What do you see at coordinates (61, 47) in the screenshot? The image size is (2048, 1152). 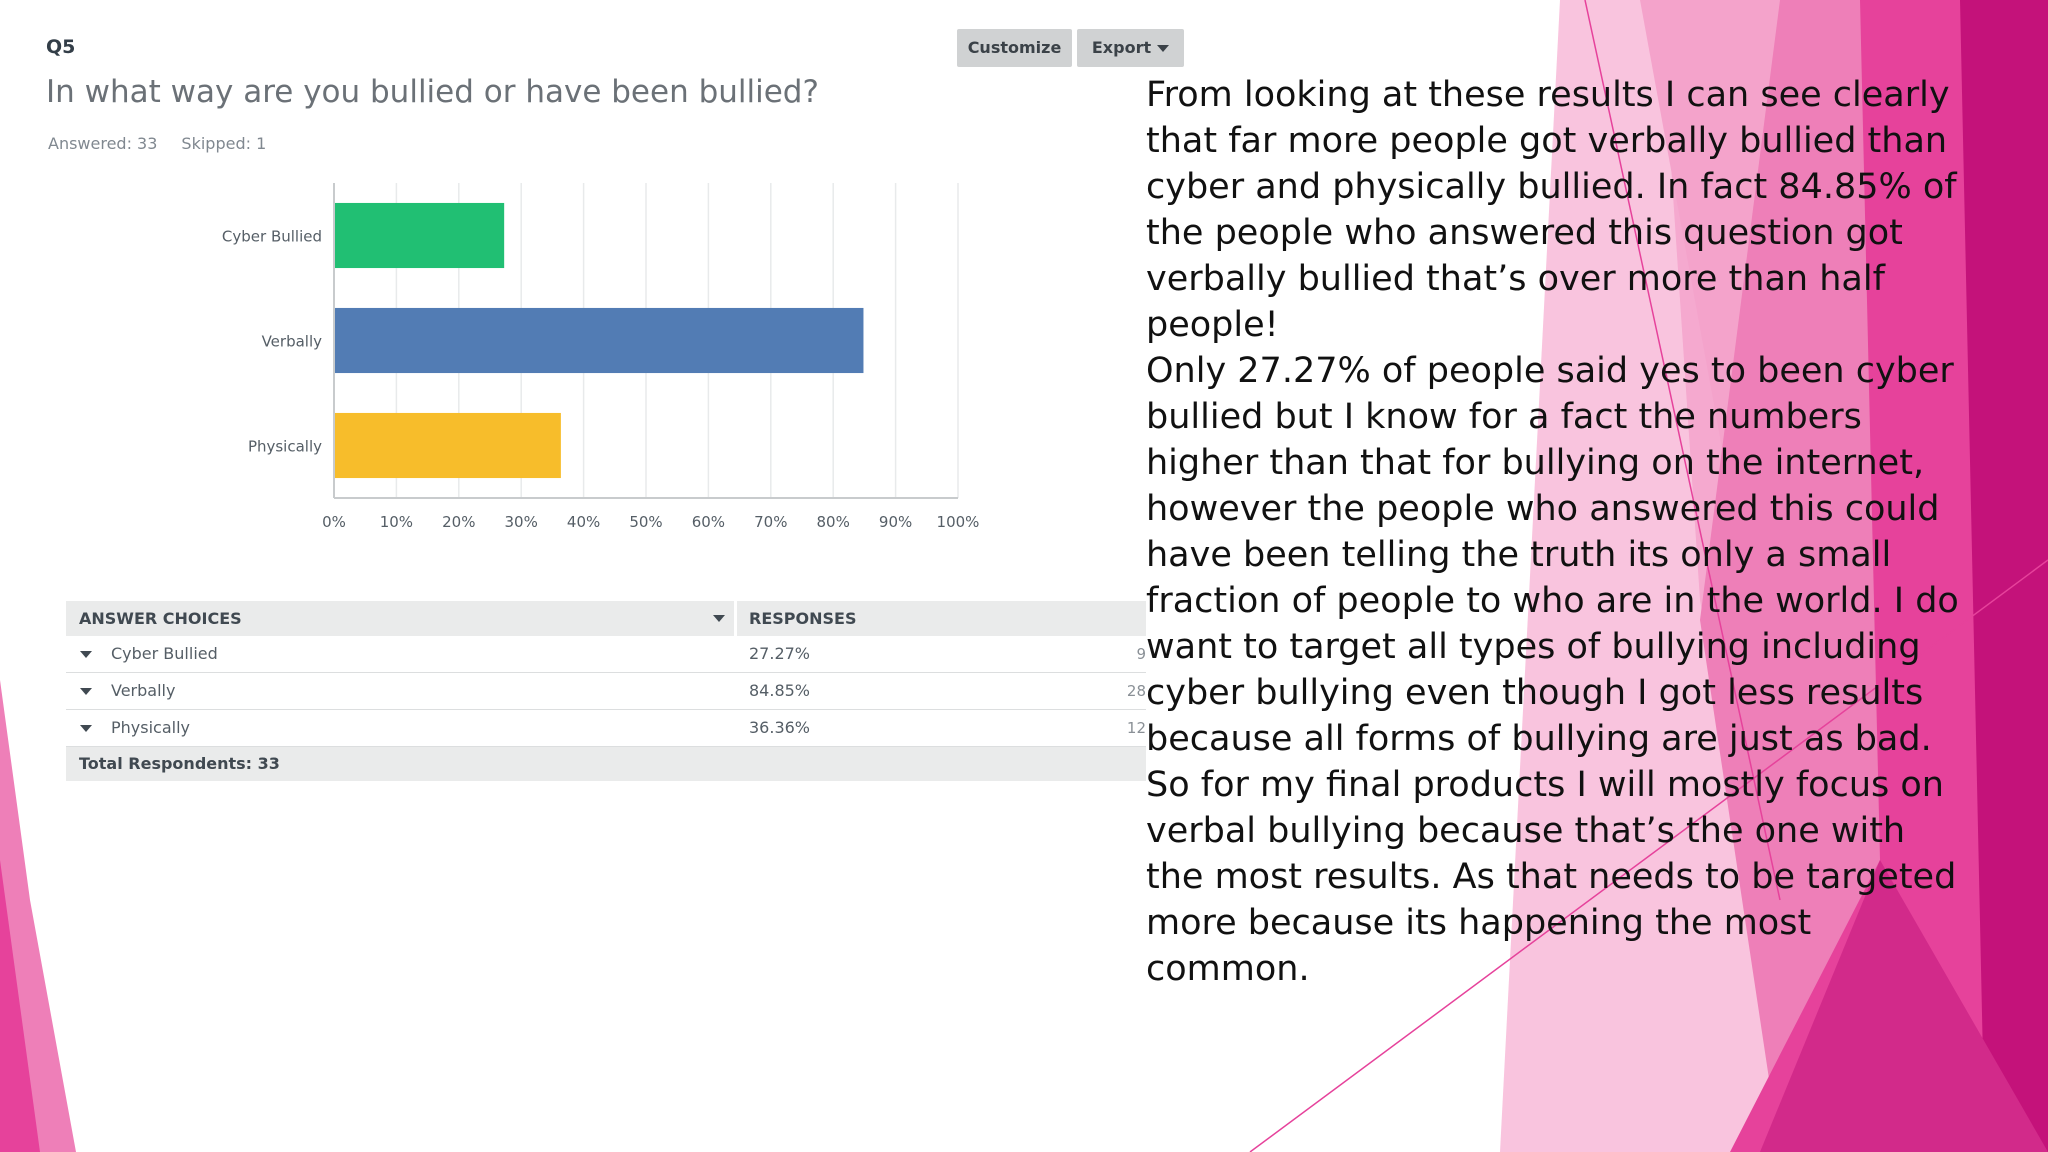 I see `question-number: Q5` at bounding box center [61, 47].